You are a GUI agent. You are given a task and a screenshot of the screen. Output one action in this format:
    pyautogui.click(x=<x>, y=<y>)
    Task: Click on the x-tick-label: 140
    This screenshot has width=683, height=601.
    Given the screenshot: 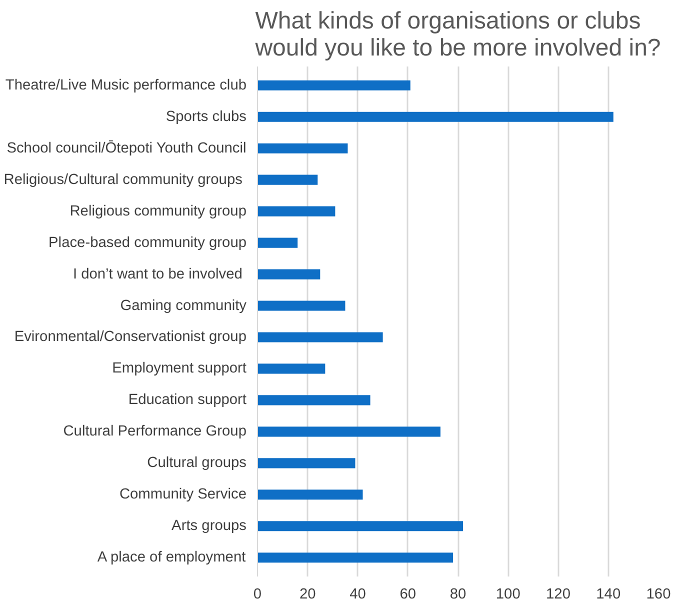 What is the action you would take?
    pyautogui.click(x=608, y=593)
    